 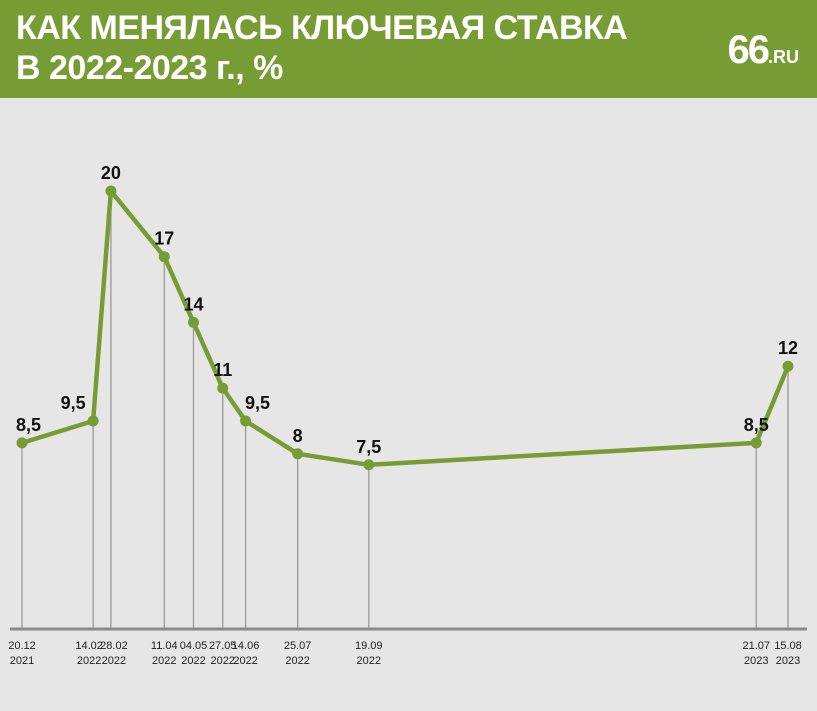 What do you see at coordinates (111, 173) in the screenshot?
I see `value-label: 20` at bounding box center [111, 173].